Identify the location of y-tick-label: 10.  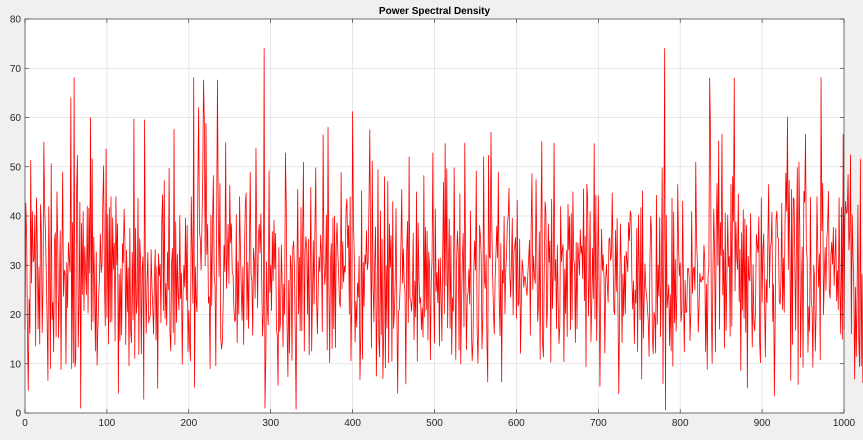
(16, 364).